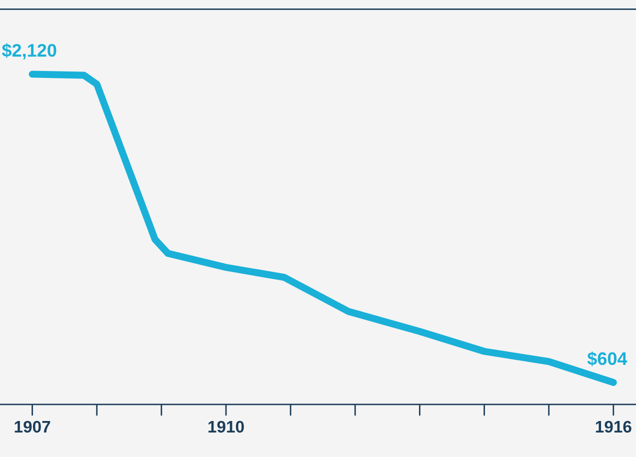 The height and width of the screenshot is (457, 636). Describe the element at coordinates (607, 358) in the screenshot. I see `data-label: $604` at that location.